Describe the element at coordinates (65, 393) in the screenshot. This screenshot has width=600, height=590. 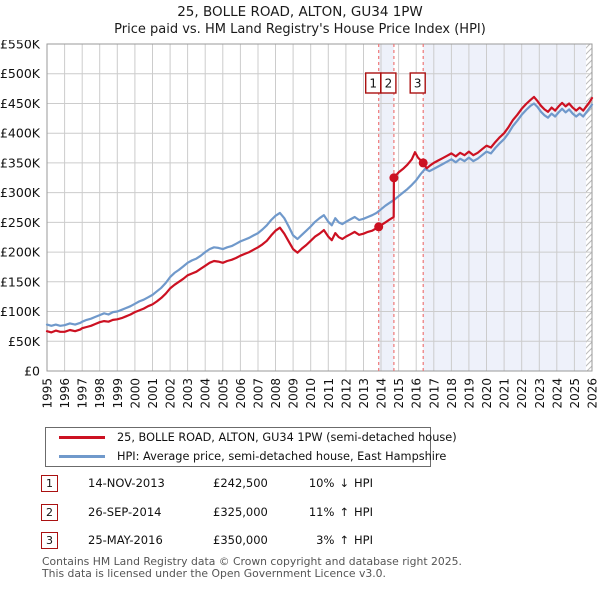
I see `x-tick-label: 1996` at that location.